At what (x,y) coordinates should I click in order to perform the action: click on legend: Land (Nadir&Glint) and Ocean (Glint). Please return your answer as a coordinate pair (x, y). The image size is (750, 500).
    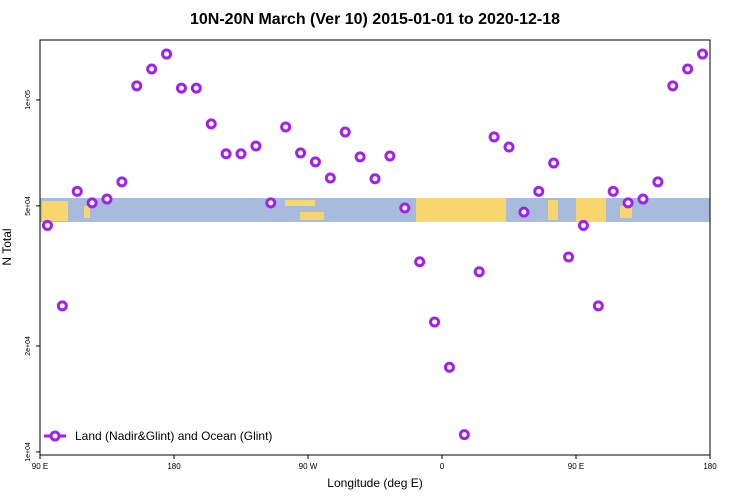
    Looking at the image, I should click on (158, 436).